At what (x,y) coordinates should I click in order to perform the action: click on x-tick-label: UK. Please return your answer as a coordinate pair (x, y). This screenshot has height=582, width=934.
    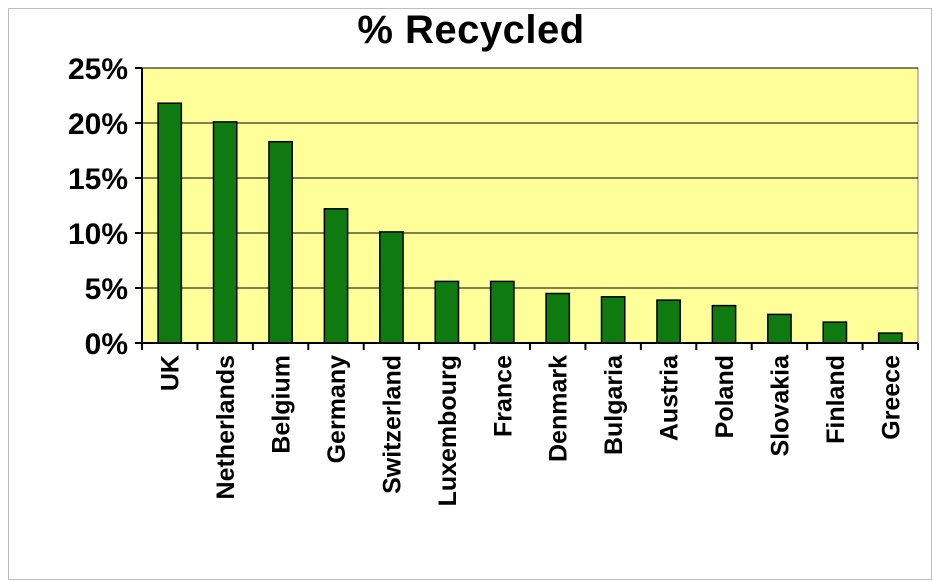
    Looking at the image, I should click on (171, 373).